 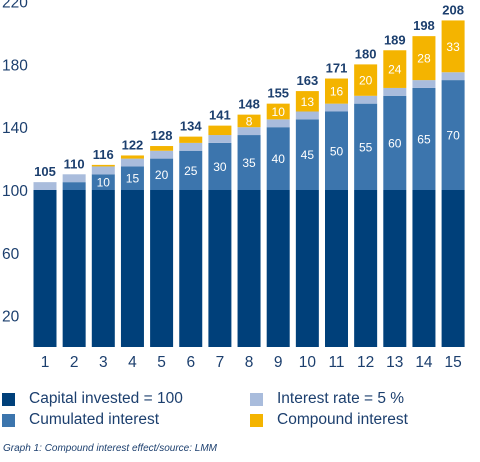 I want to click on bar-6-compound-interest, so click(x=191, y=139).